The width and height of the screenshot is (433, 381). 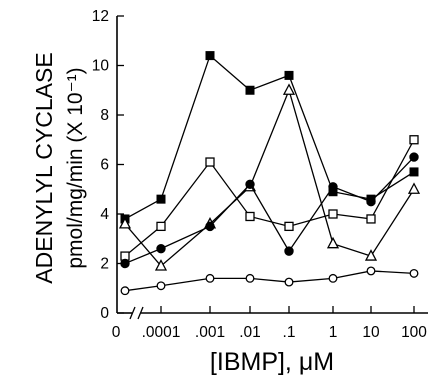 What do you see at coordinates (136, 313) in the screenshot?
I see `axis-break-marks` at bounding box center [136, 313].